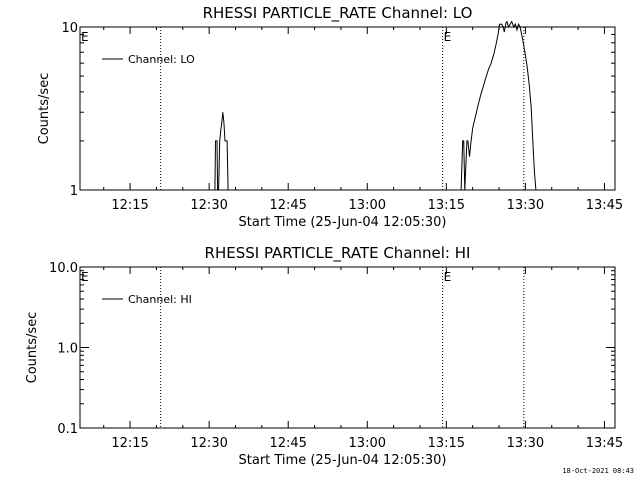  Describe the element at coordinates (161, 59) in the screenshot. I see `legend-label: Channel: LO` at that location.